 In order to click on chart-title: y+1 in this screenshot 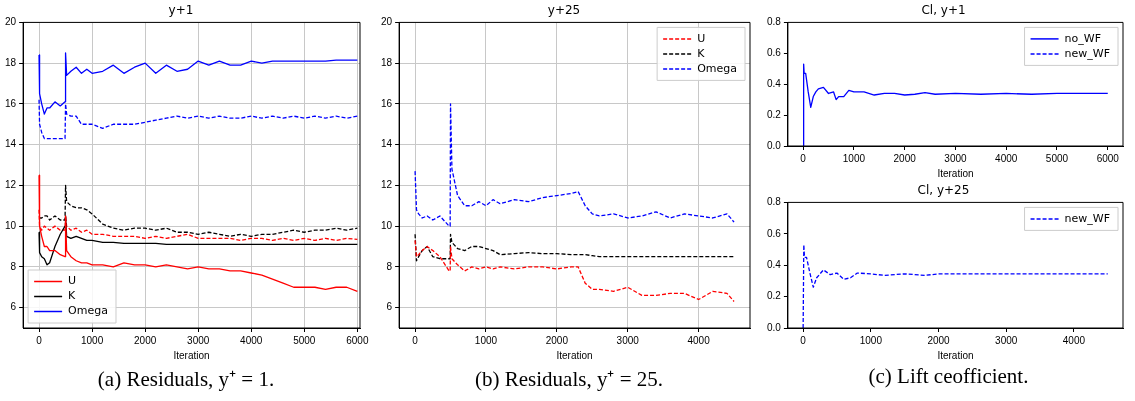, I will do `click(181, 10)`.